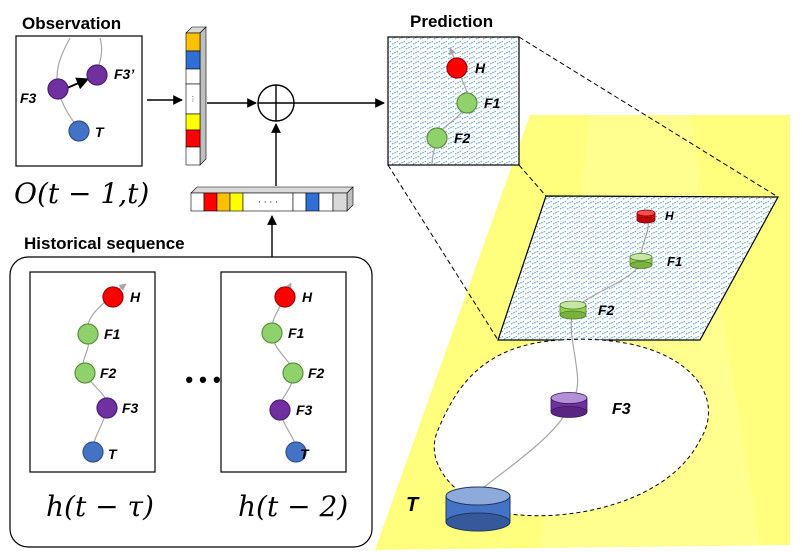 This screenshot has width=802, height=552. What do you see at coordinates (674, 261) in the screenshot?
I see `label-f1-scene: F1` at bounding box center [674, 261].